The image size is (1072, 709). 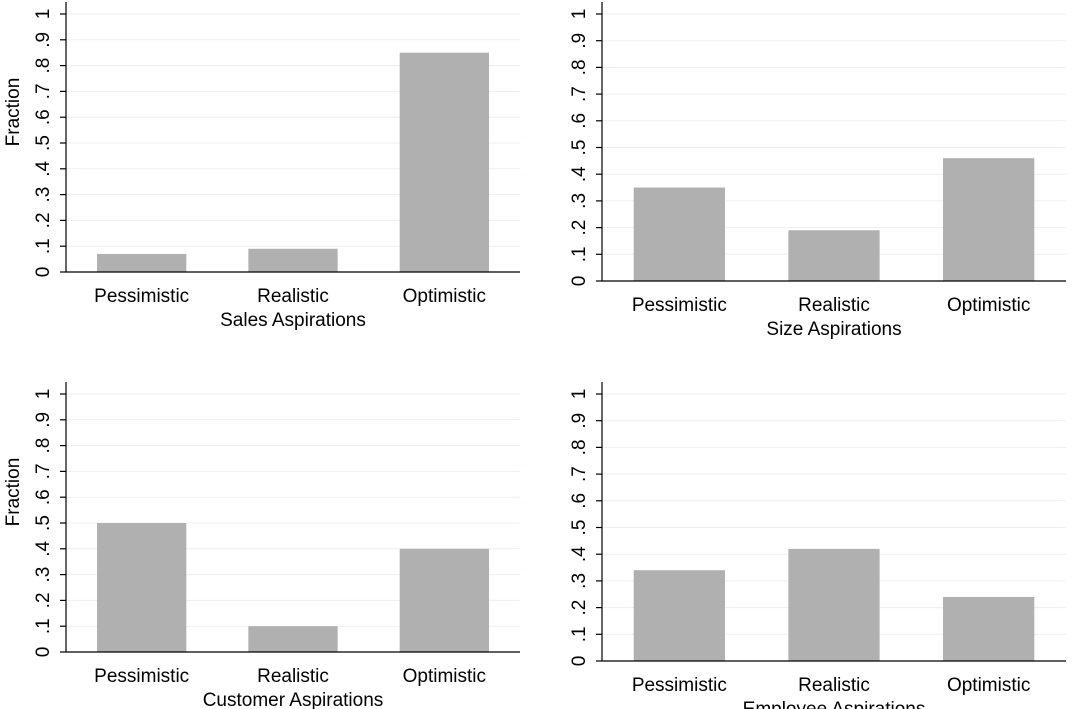 What do you see at coordinates (293, 699) in the screenshot?
I see `x-axis-title-customer: Customer Aspirations` at bounding box center [293, 699].